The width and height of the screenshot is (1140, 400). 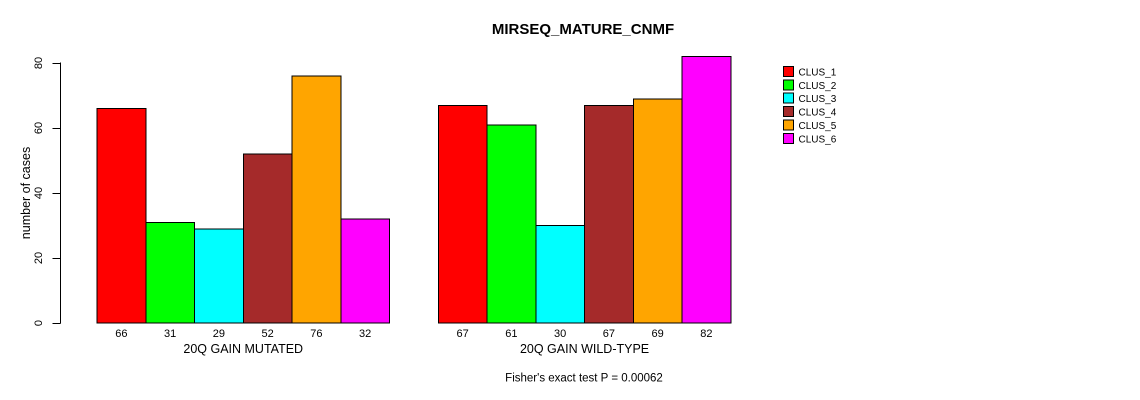 What do you see at coordinates (39, 323) in the screenshot?
I see `y-tick-label: 0` at bounding box center [39, 323].